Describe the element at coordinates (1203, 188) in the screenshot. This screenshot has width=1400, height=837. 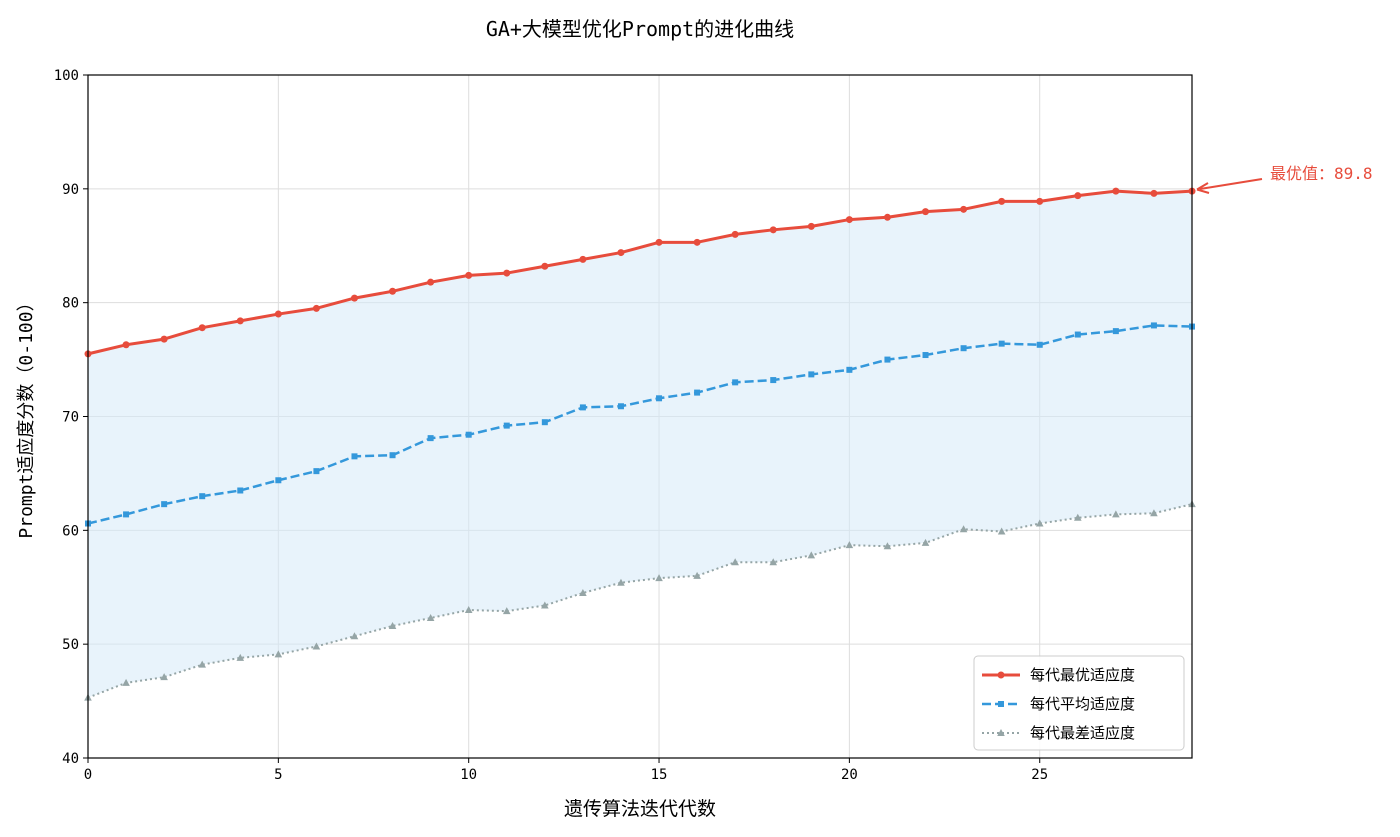
I see `annotation-arrowhead` at that location.